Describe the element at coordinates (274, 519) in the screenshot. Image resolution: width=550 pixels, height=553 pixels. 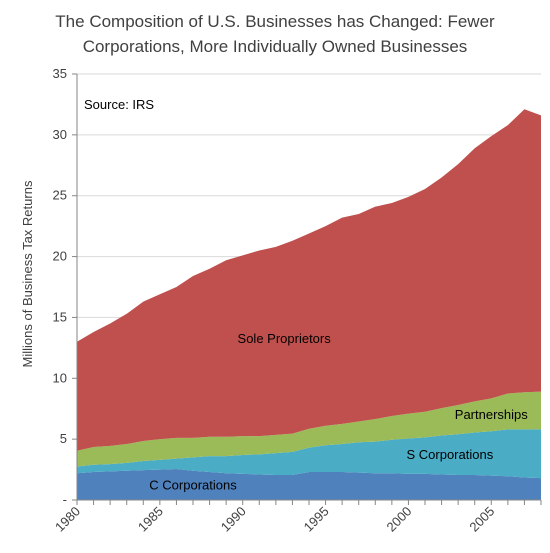
I see `x-tick-labels: 1980 1985 1990 1995 2000 2005` at that location.